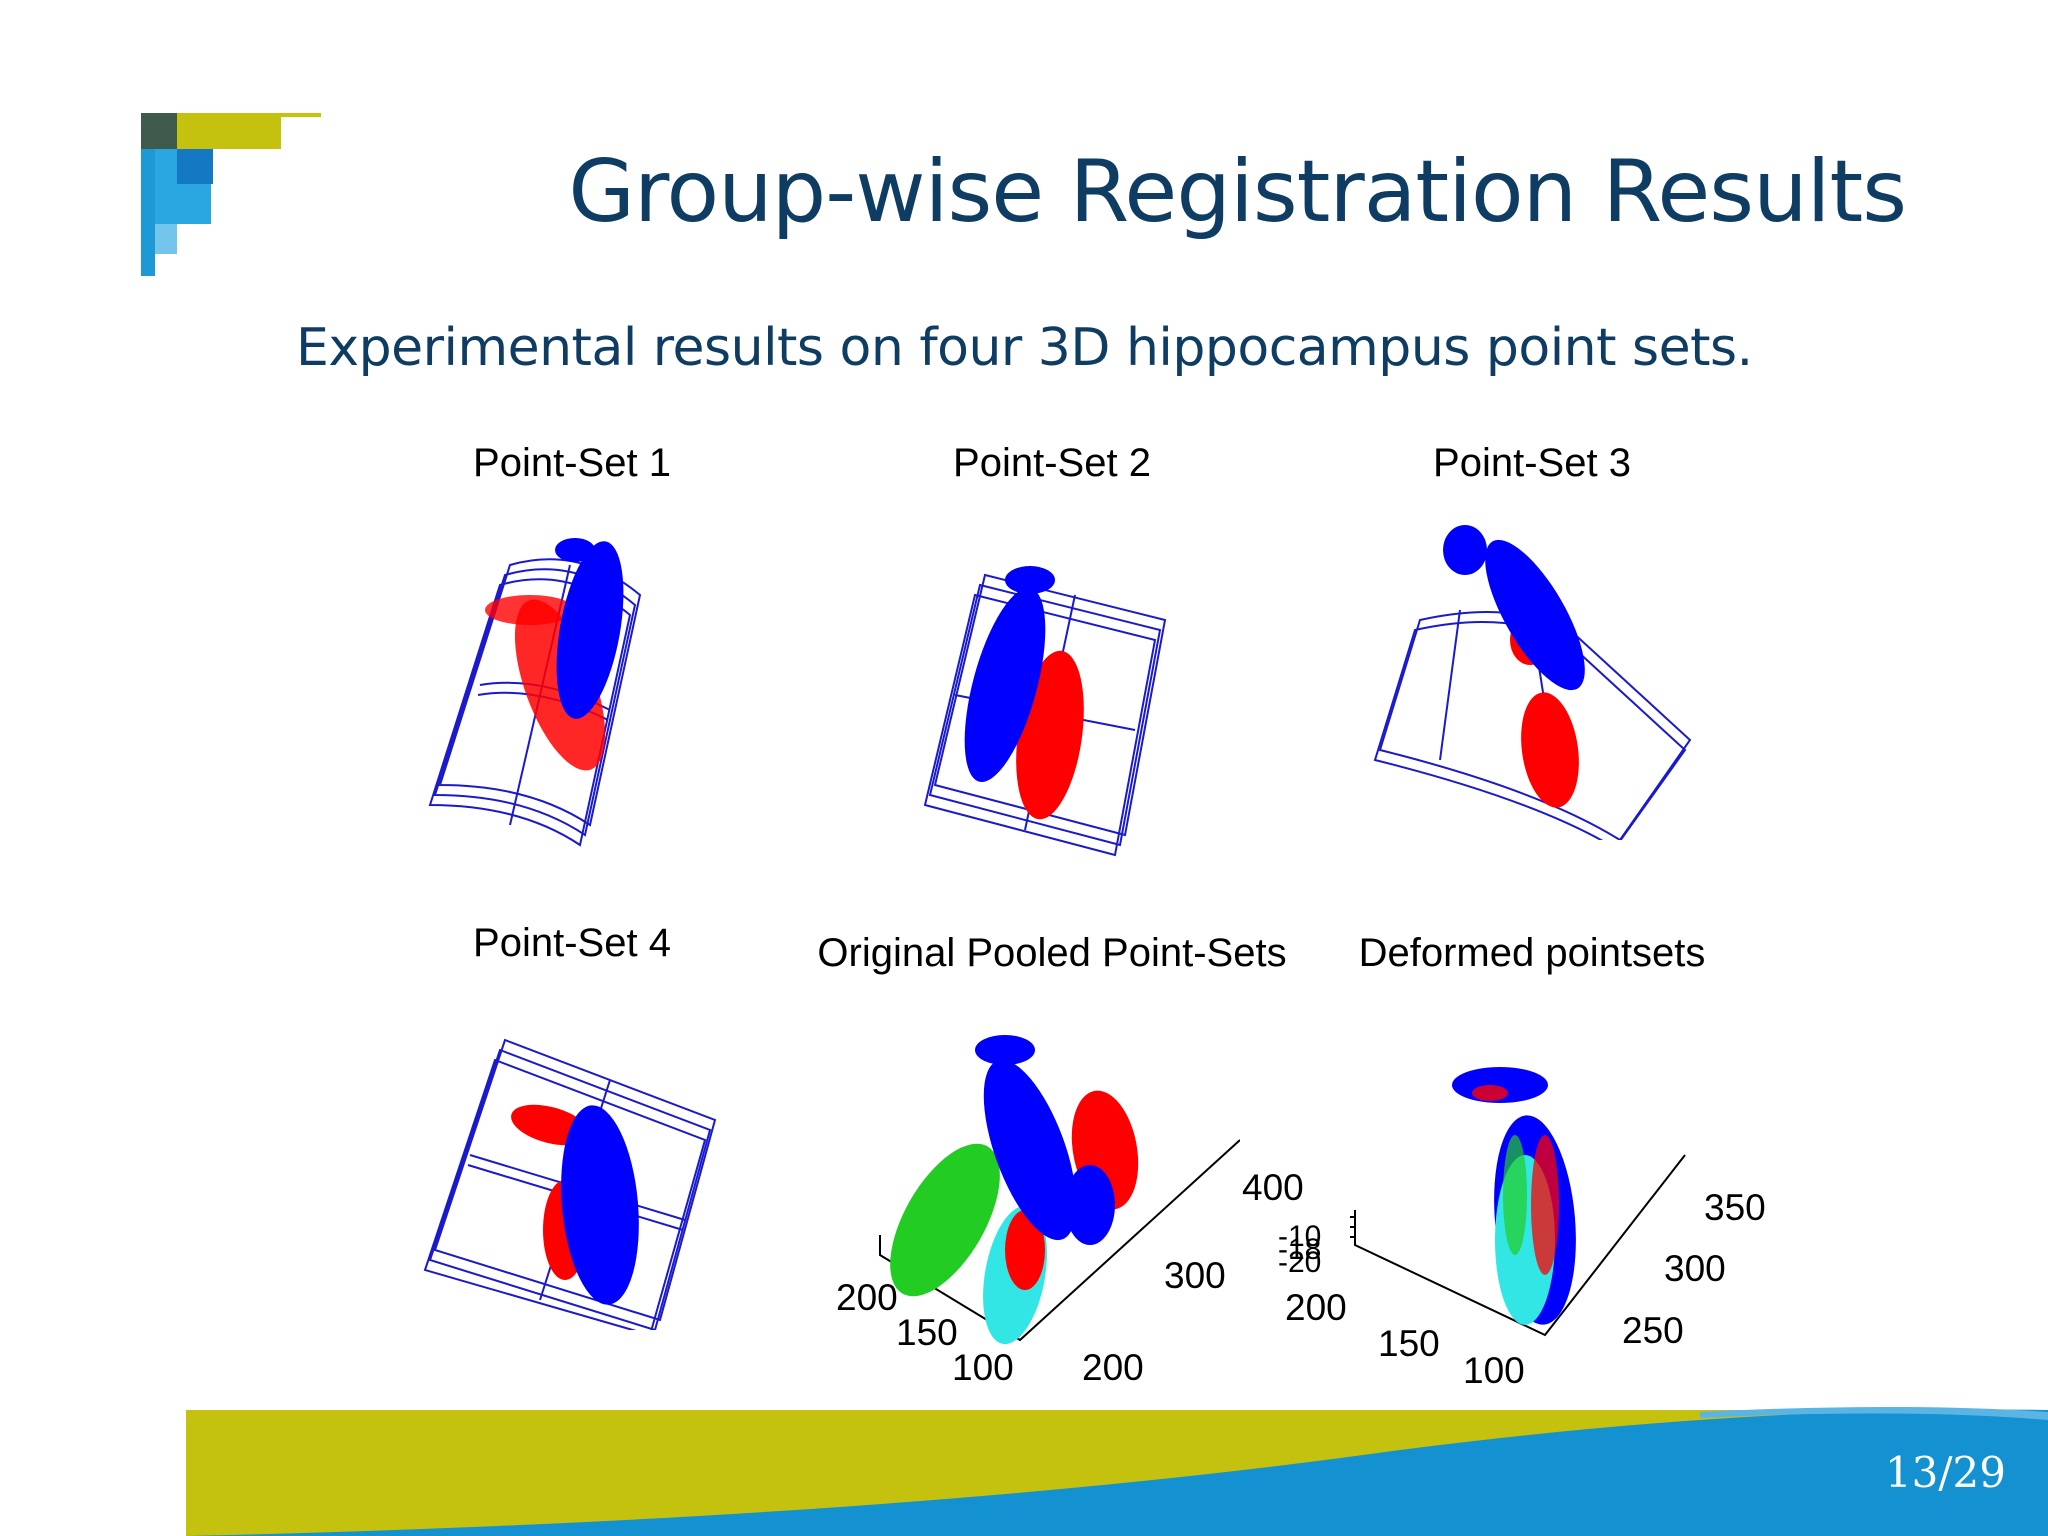 The width and height of the screenshot is (2048, 1536). Describe the element at coordinates (1653, 1330) in the screenshot. I see `deformed-right-tick-1: 250` at that location.